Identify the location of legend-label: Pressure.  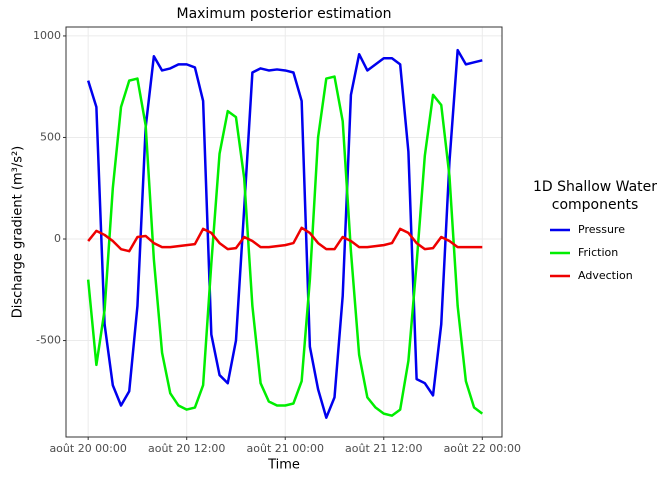
(601, 229).